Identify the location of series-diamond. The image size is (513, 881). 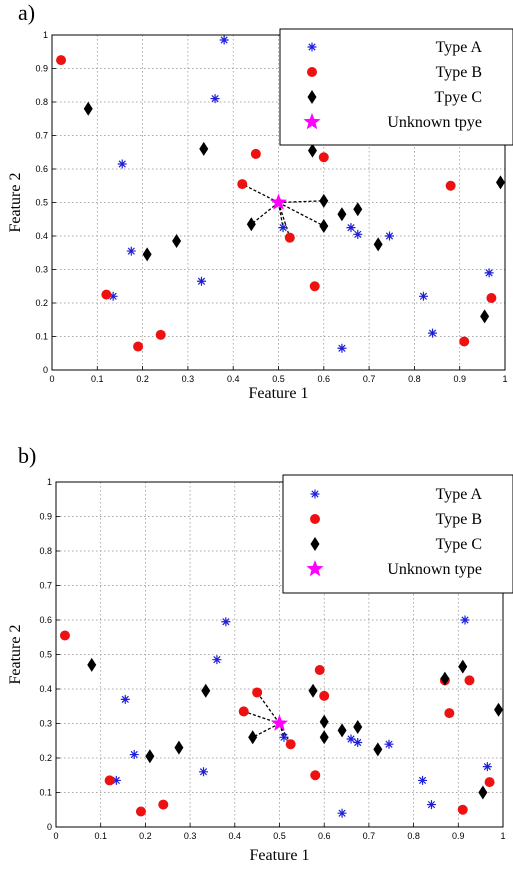
(295, 728).